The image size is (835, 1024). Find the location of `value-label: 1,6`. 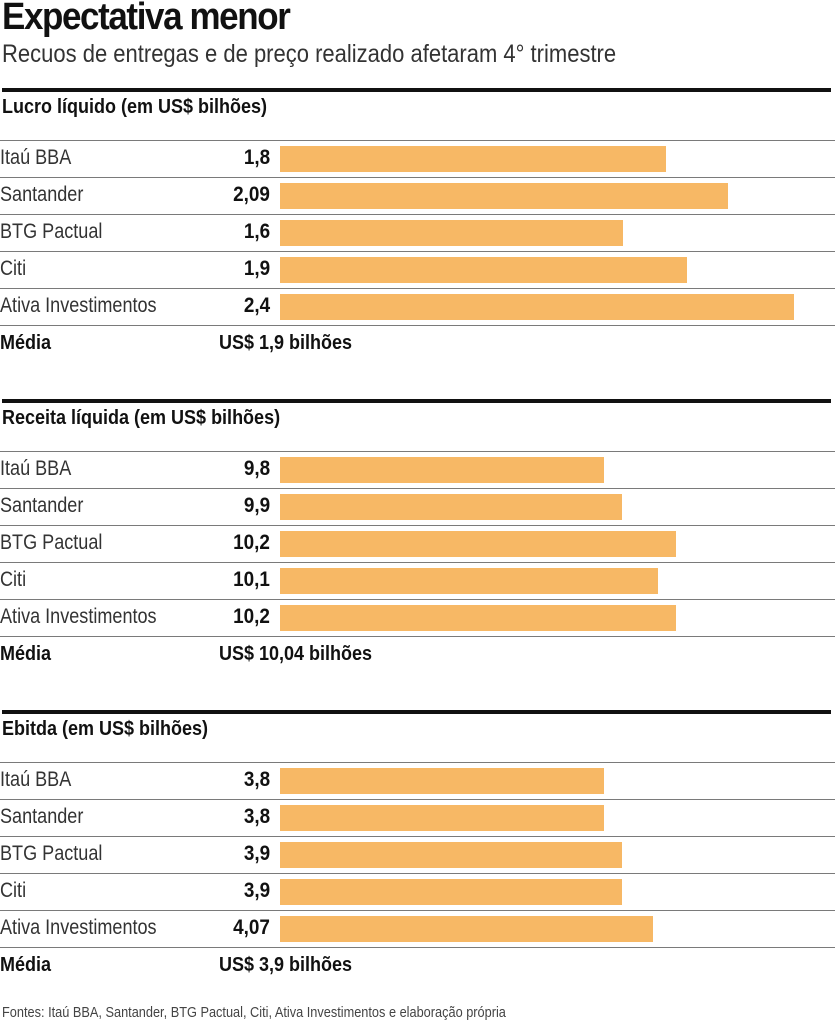

value-label: 1,6 is located at coordinates (256, 231).